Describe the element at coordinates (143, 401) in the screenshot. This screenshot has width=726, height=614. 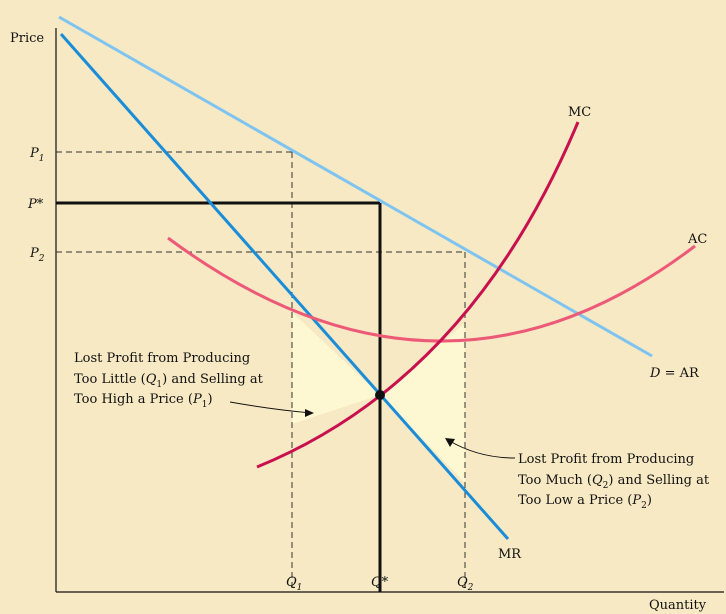
I see `annotation-too-little-line3: Too High a Price (P1)` at that location.